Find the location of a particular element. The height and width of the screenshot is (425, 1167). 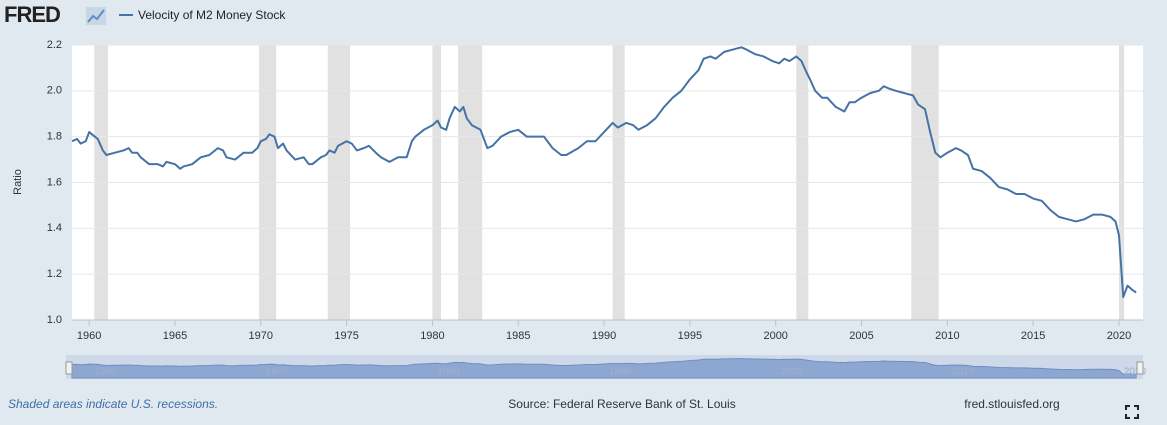

x-tick-label: 1975 is located at coordinates (346, 336).